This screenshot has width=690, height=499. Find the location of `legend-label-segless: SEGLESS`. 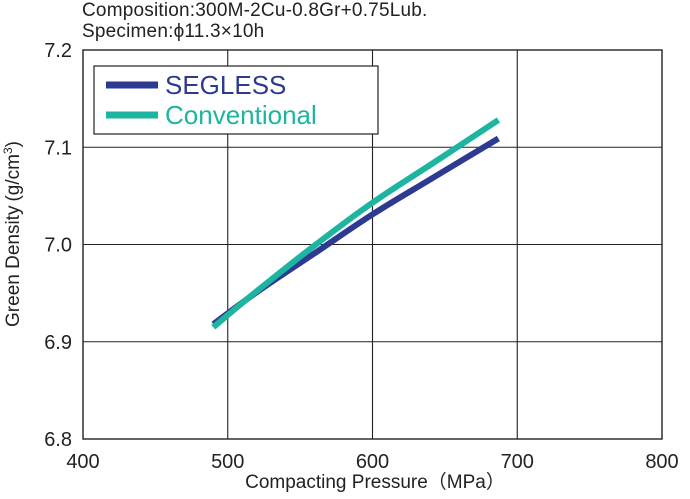

legend-label-segless: SEGLESS is located at coordinates (225, 85).